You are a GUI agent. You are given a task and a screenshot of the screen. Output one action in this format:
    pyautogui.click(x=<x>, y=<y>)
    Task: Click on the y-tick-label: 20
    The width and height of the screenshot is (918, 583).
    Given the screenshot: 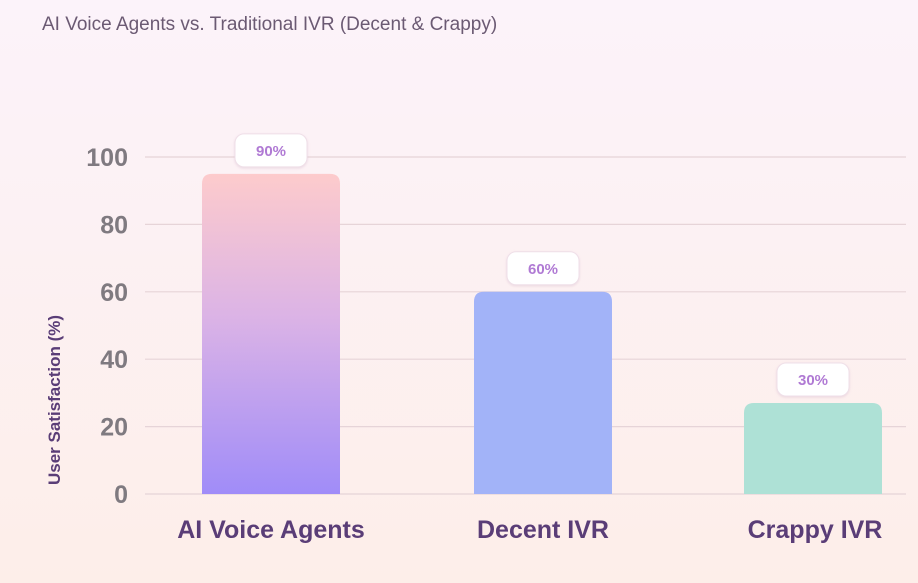 What is the action you would take?
    pyautogui.click(x=114, y=428)
    